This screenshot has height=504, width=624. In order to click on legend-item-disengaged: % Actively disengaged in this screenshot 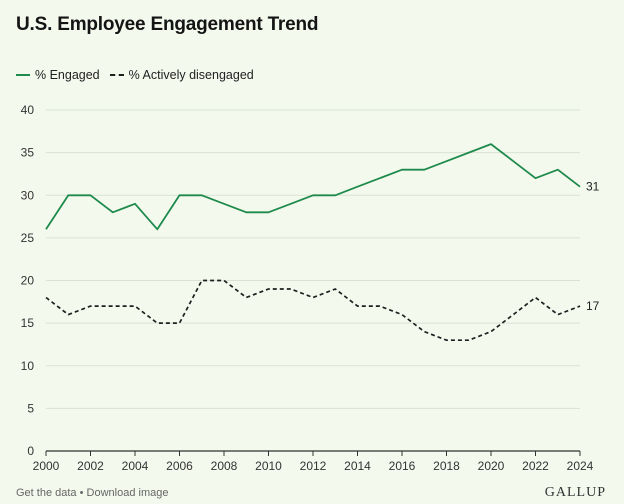, I will do `click(181, 75)`.